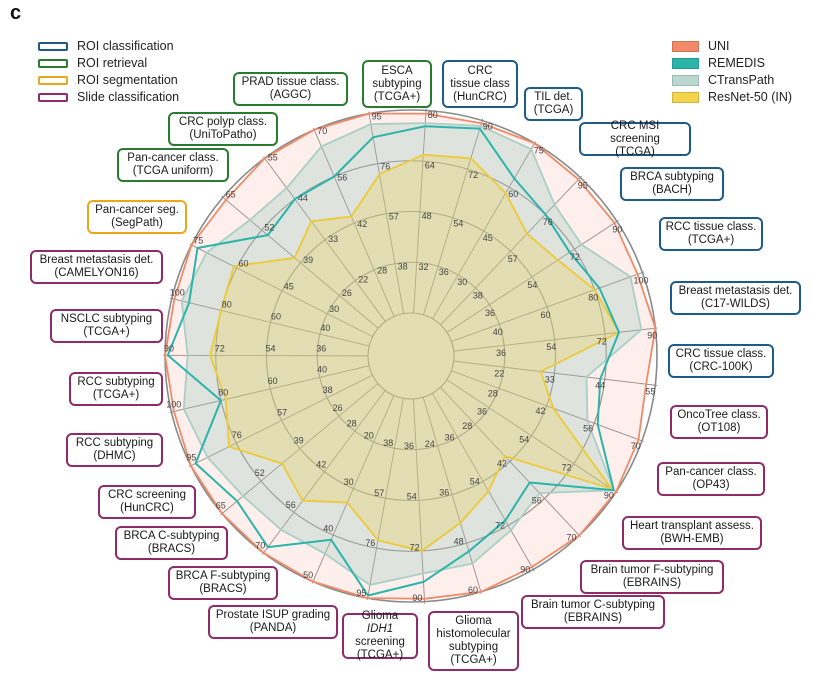 This screenshot has height=683, width=813. Describe the element at coordinates (479, 84) in the screenshot. I see `task-label-text: CRC tissue class (HunCRC)` at that location.